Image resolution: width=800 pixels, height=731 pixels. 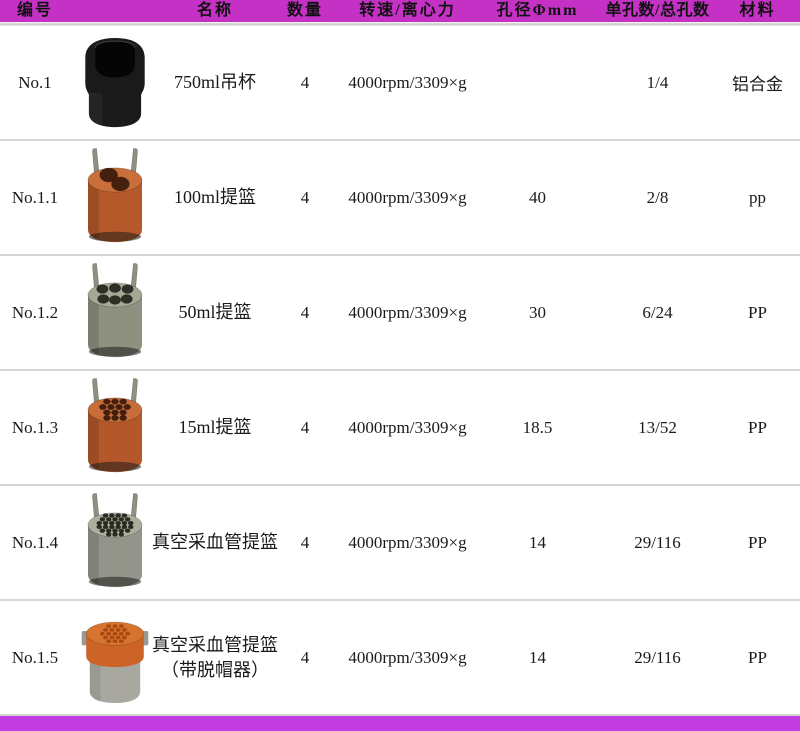 I want to click on product-name-line1: 15ml提篮, so click(x=215, y=427).